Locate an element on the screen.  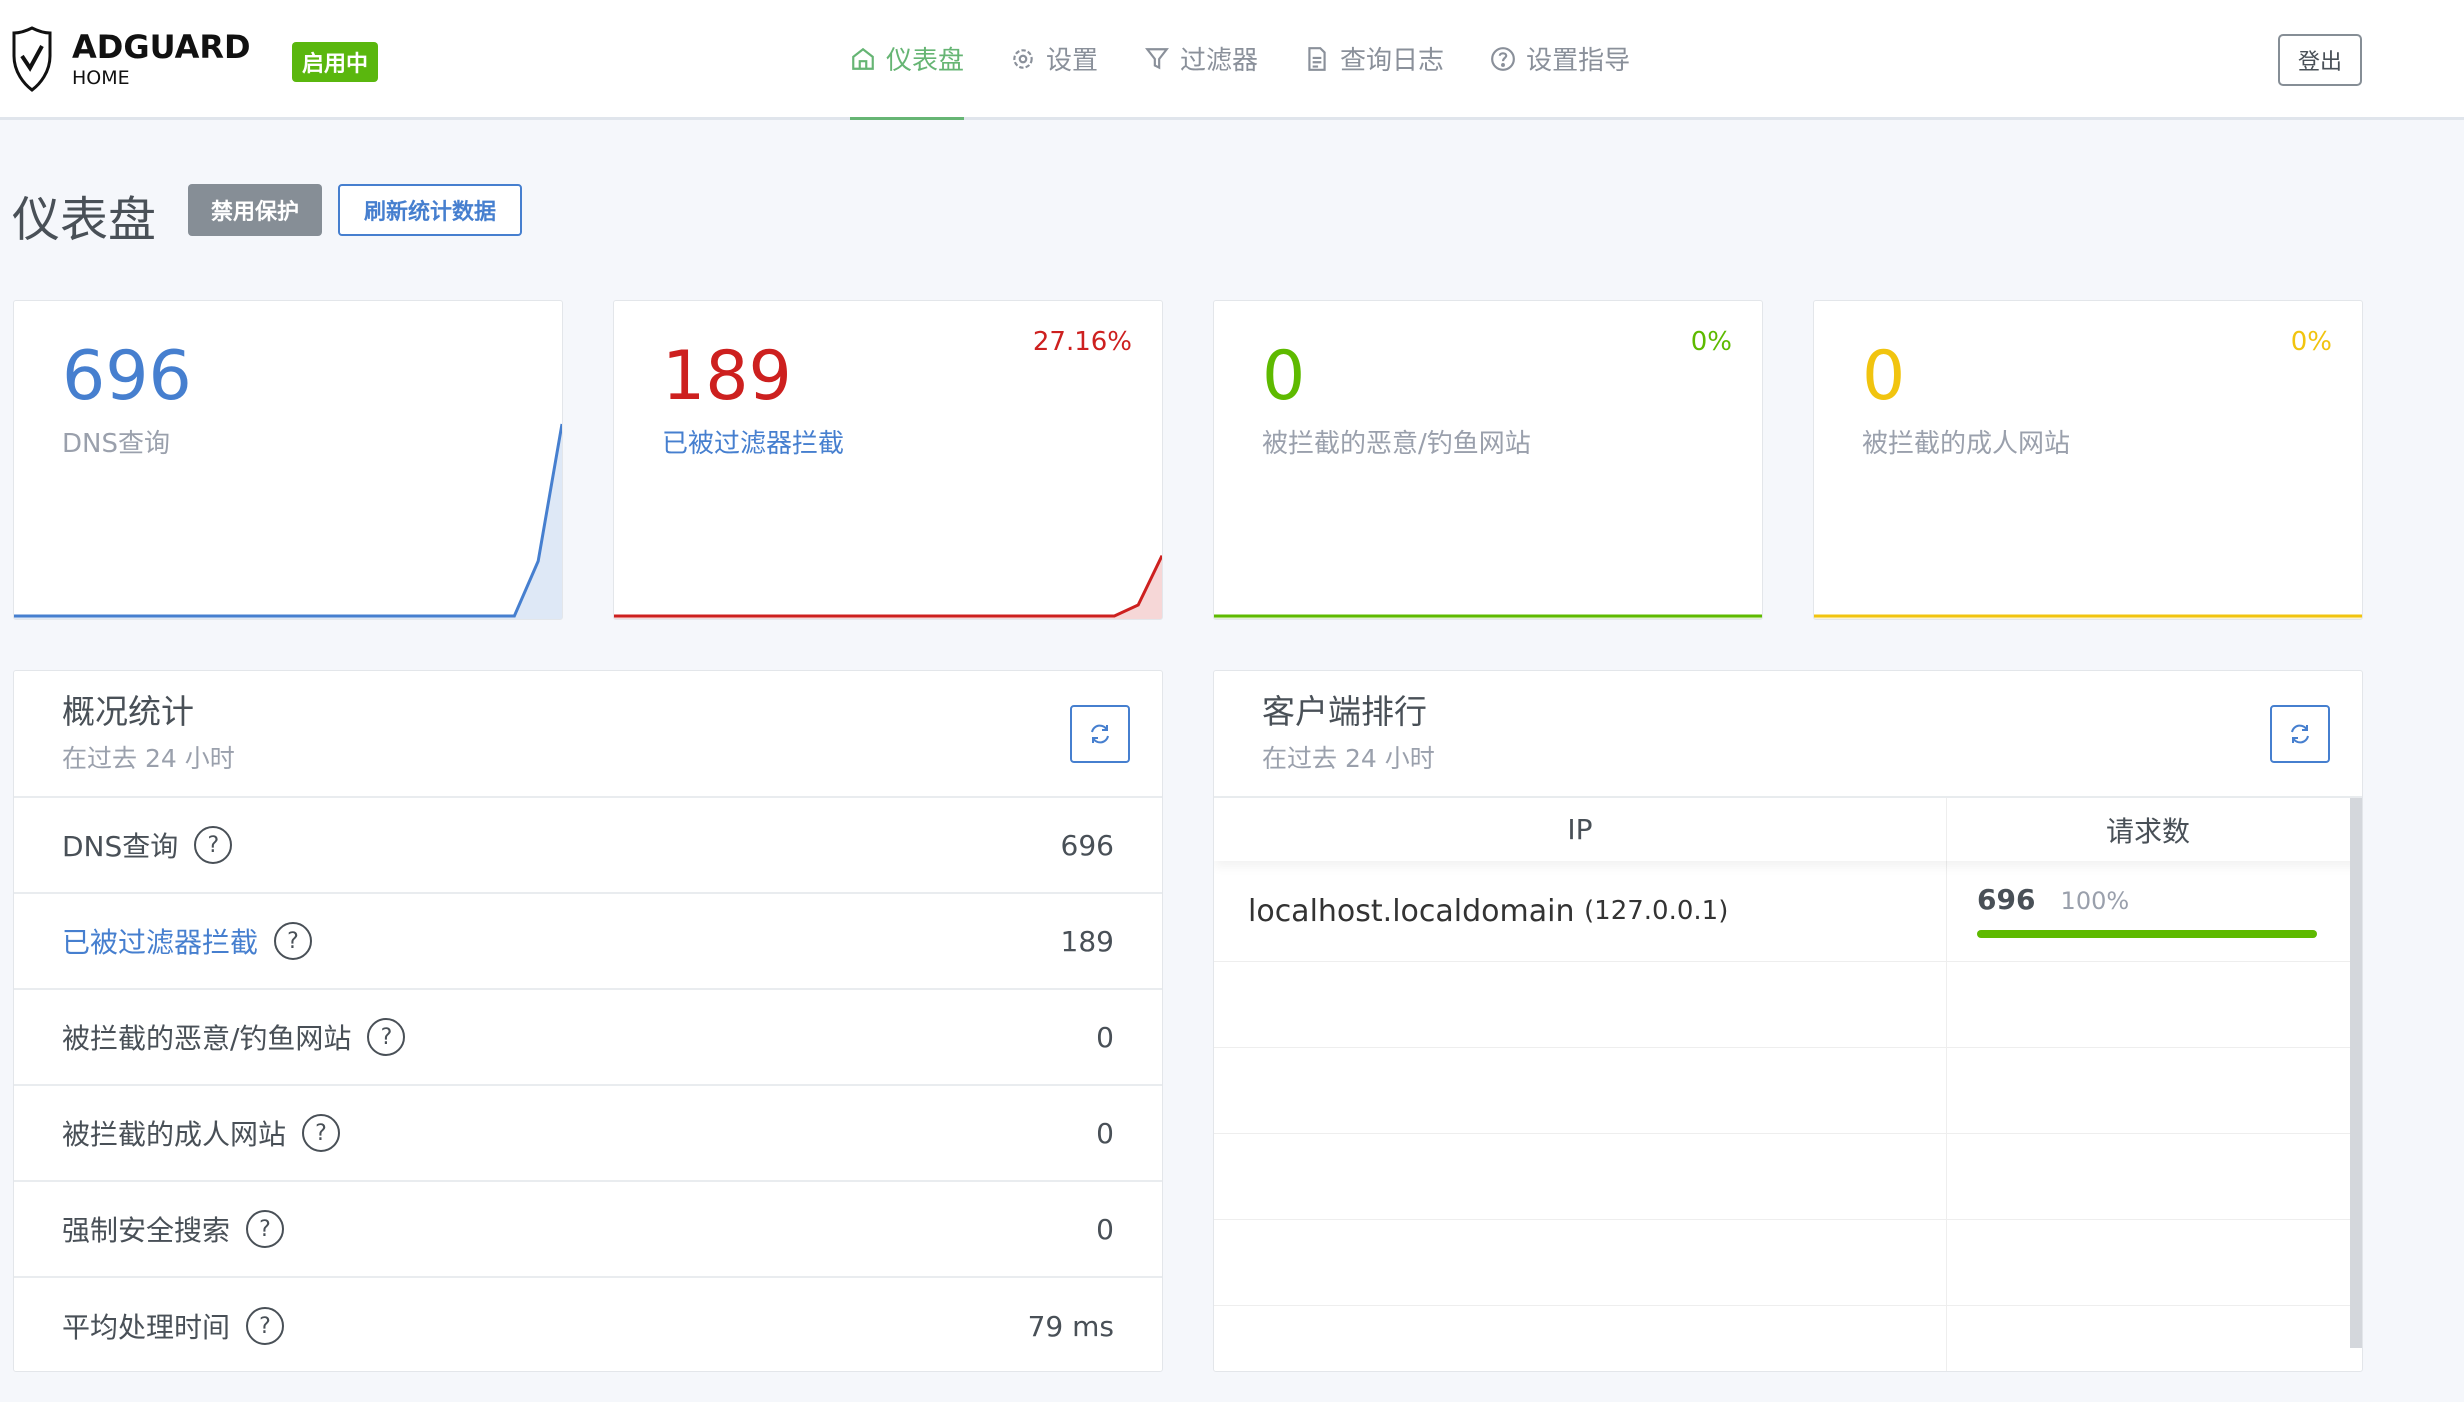
stat-row: 已被过滤器拦截? 189 is located at coordinates (588, 942).